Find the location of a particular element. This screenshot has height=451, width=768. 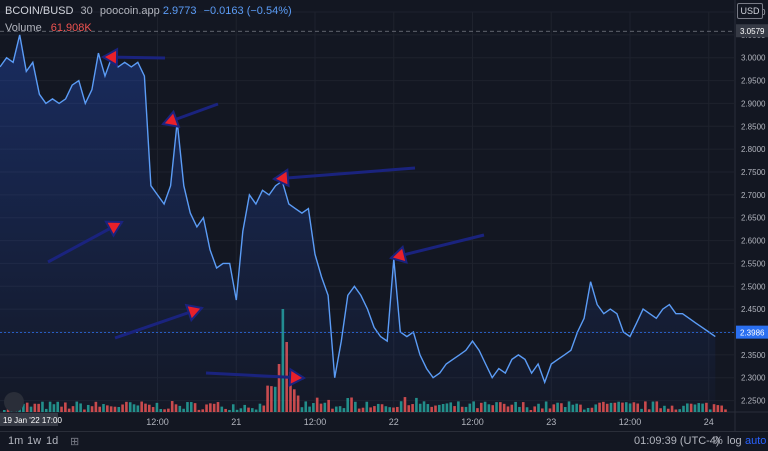

volume-label: Volume is located at coordinates (23, 28).